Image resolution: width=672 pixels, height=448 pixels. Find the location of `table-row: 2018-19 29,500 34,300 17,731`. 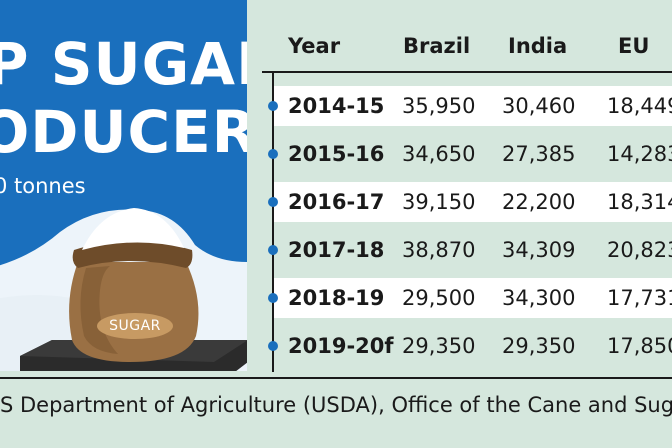

table-row: 2018-19 29,500 34,300 17,731 is located at coordinates (467, 298).